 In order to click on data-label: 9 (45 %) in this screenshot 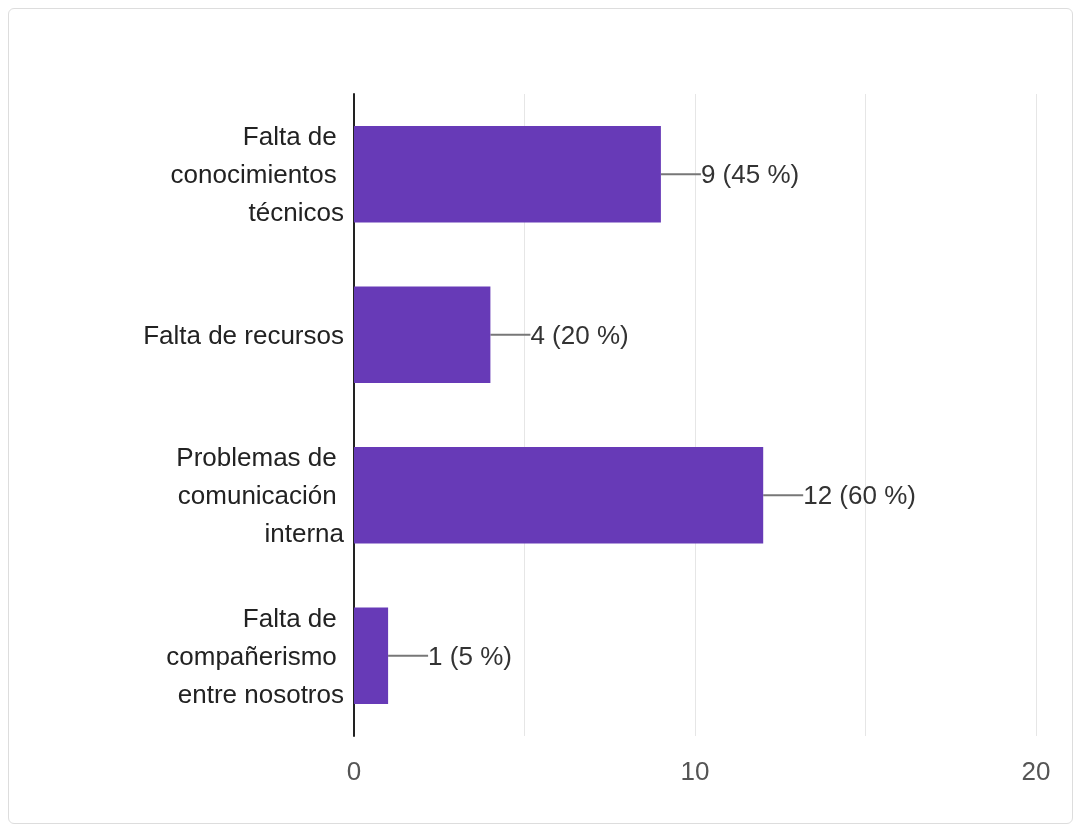, I will do `click(750, 174)`.